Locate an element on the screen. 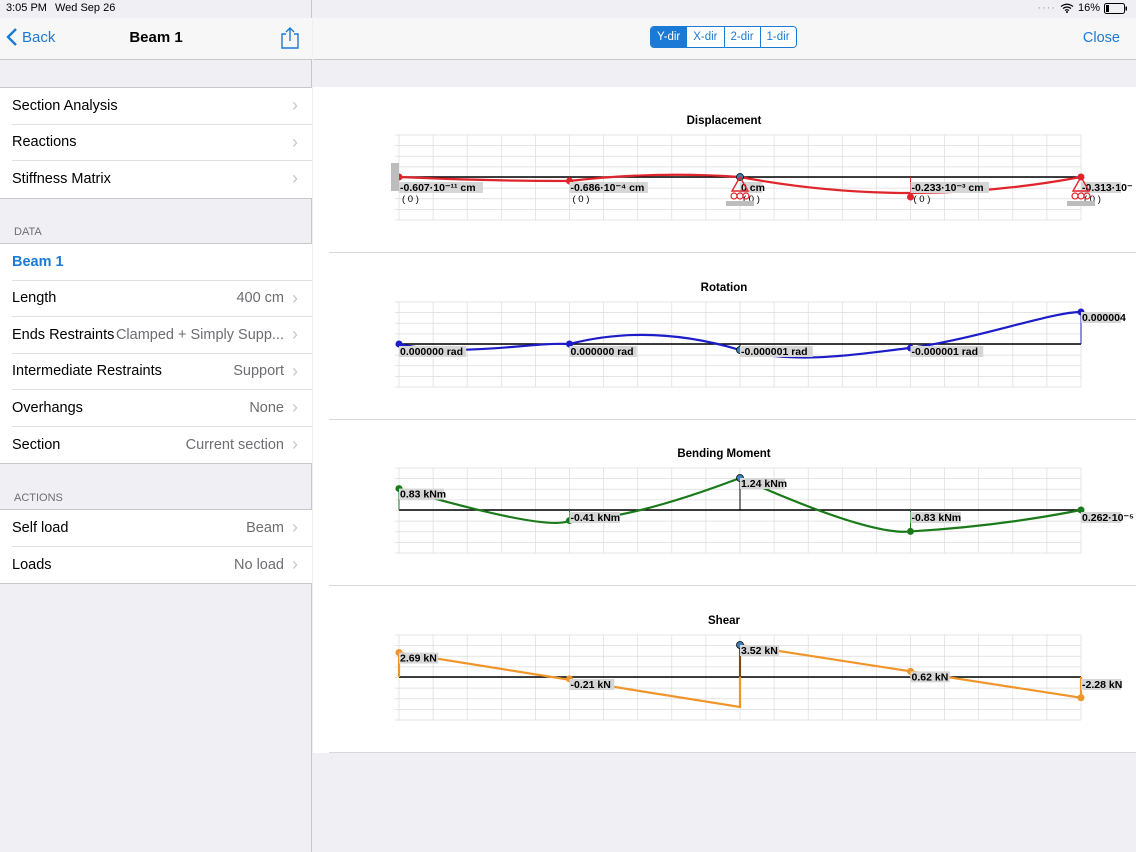 The width and height of the screenshot is (1136, 852). row-ends-restraints: Ends Restraints Clamped + Simply Supp... › is located at coordinates (162, 335).